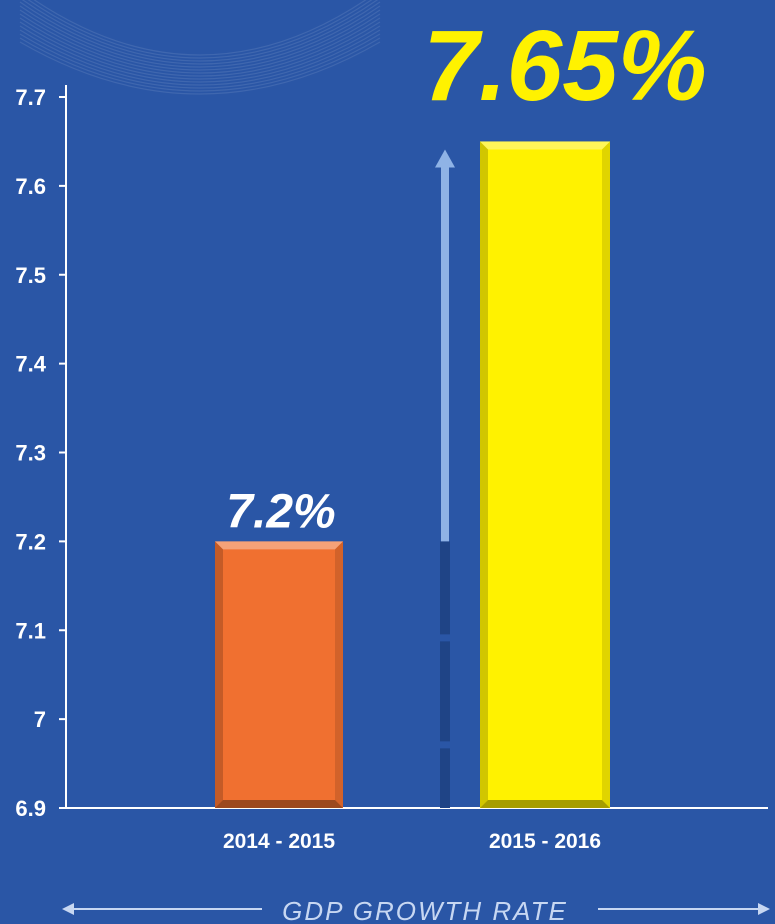 This screenshot has height=924, width=775. What do you see at coordinates (30, 453) in the screenshot?
I see `y-tick-label: 7.3` at bounding box center [30, 453].